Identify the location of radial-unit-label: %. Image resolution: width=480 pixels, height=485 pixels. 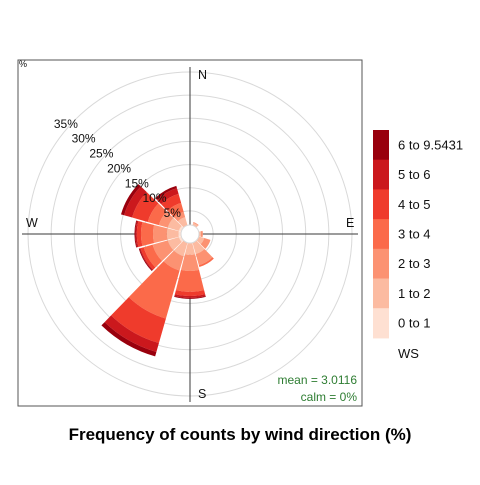
(23, 64).